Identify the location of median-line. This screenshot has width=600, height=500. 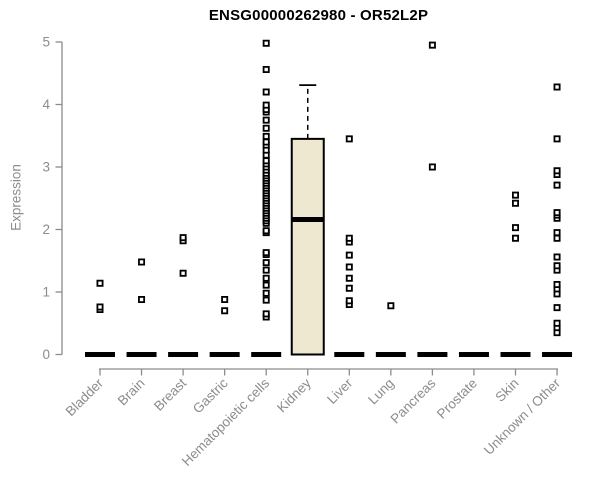
(307, 219).